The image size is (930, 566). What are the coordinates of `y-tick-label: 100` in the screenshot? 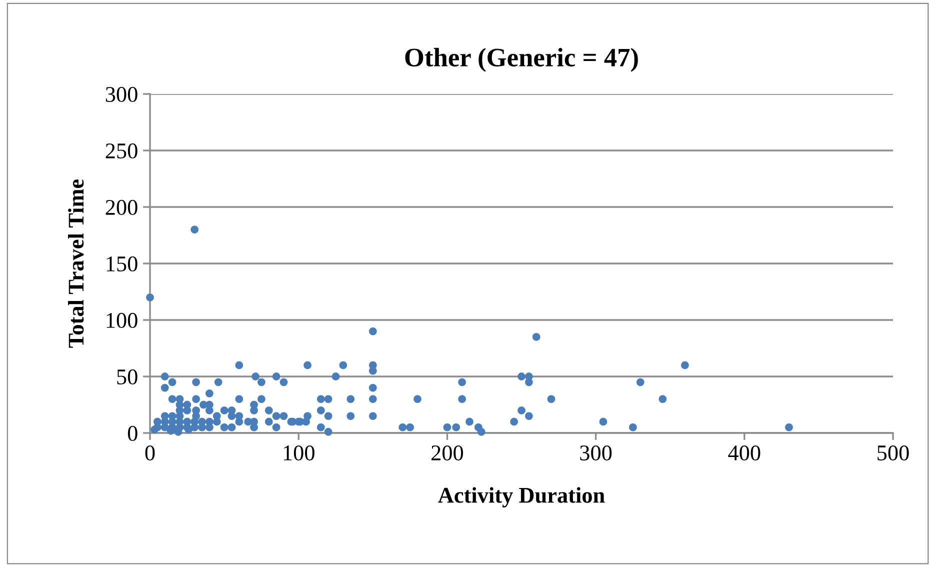 It's located at (122, 320).